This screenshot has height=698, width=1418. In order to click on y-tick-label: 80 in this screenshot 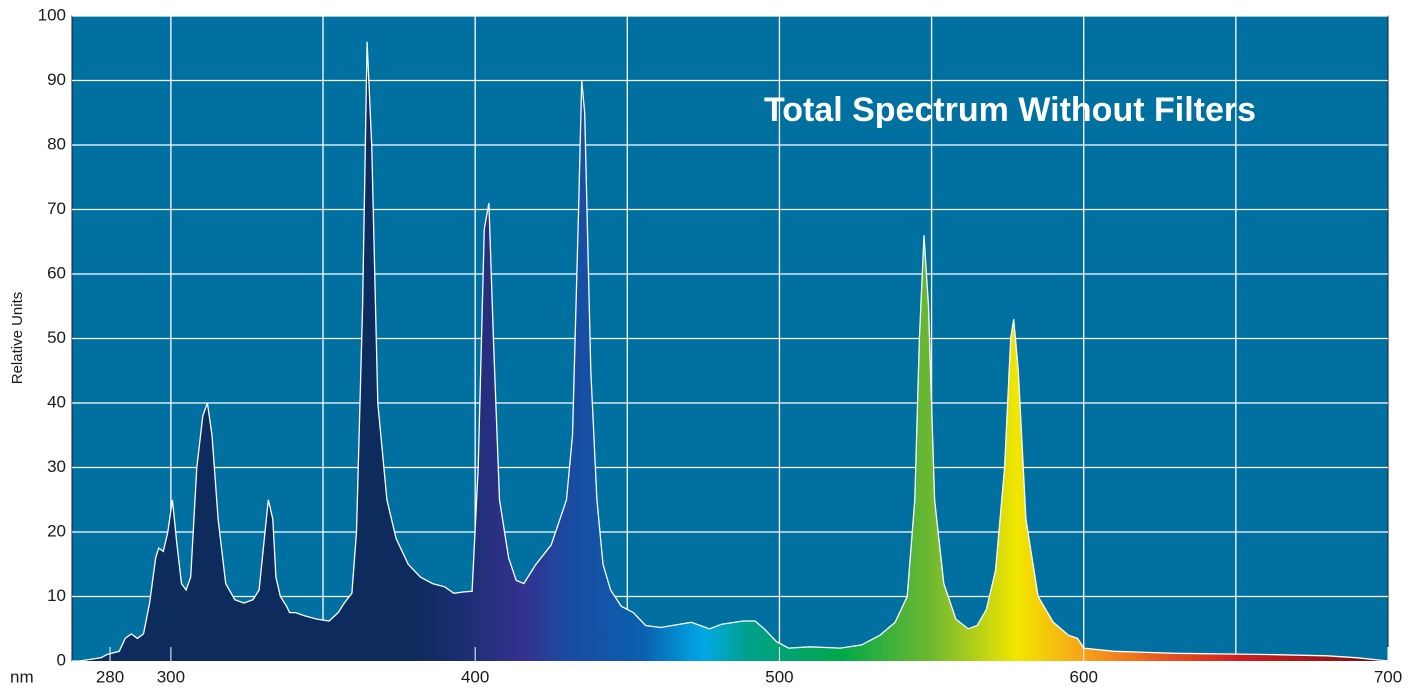, I will do `click(56, 143)`.